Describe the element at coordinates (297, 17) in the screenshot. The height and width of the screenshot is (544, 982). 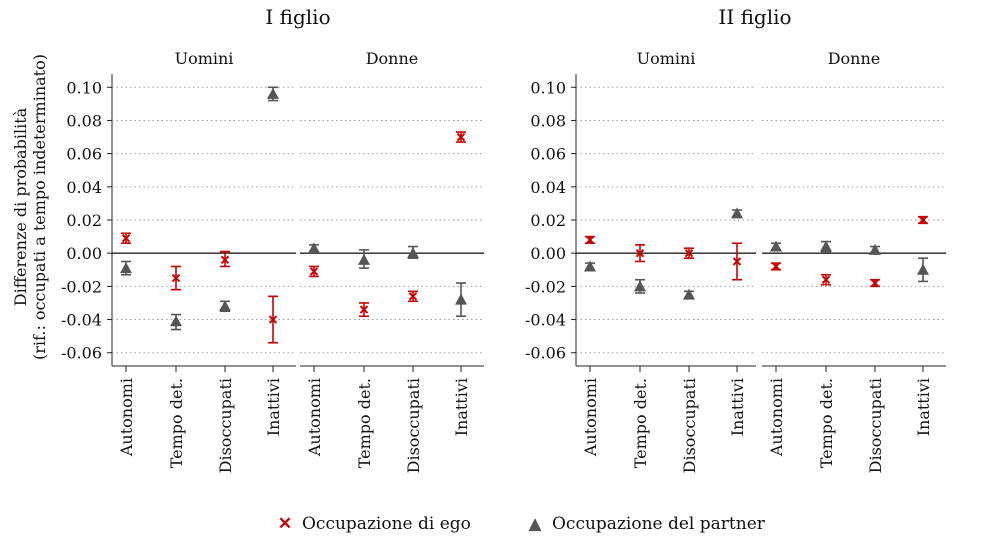
I see `group-title: I figlio` at that location.